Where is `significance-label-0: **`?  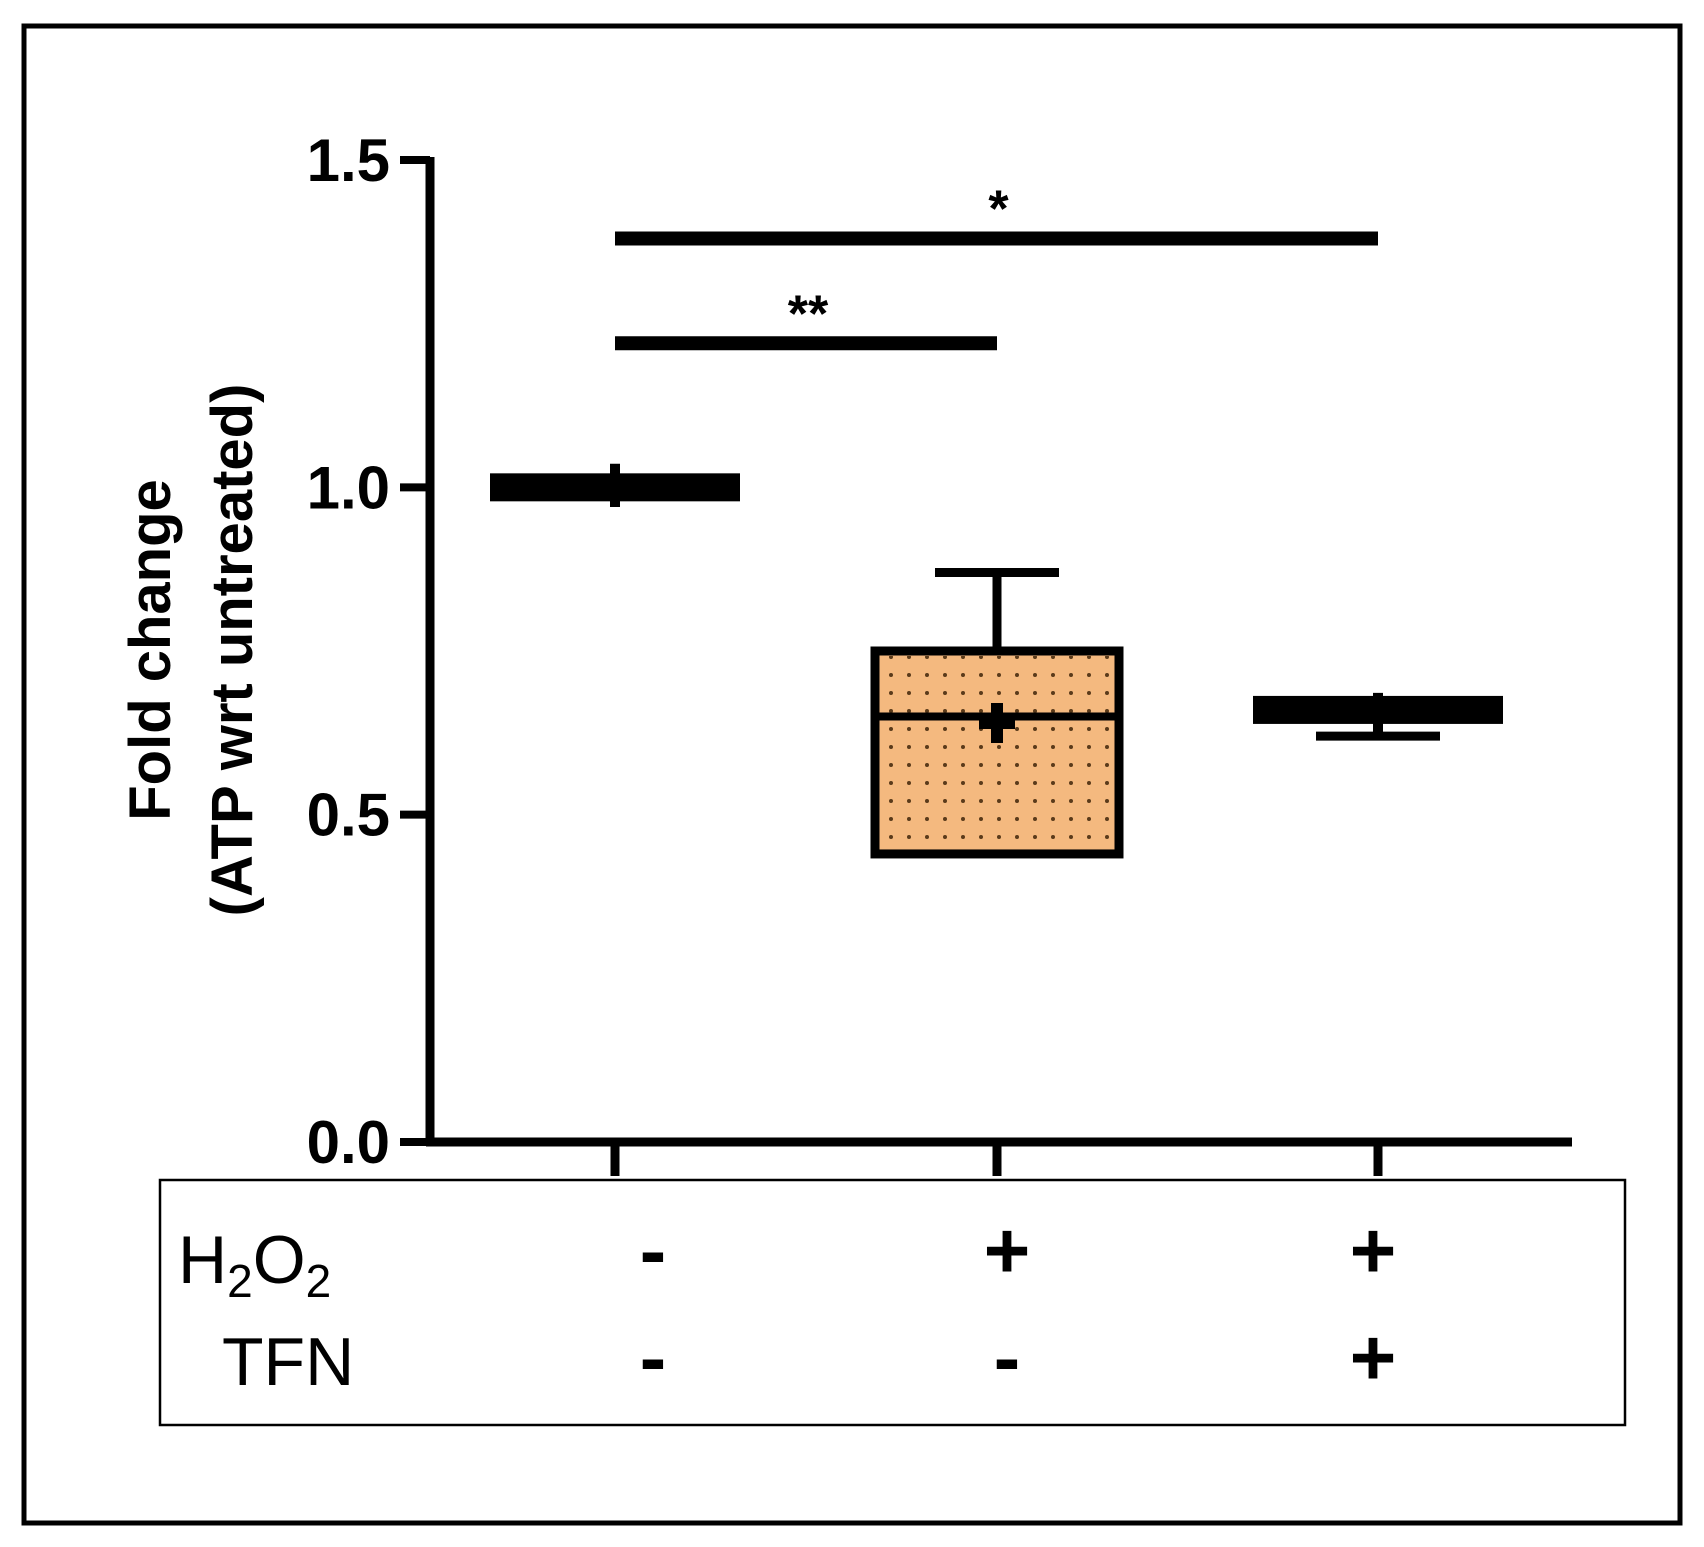 significance-label-0: ** is located at coordinates (808, 314).